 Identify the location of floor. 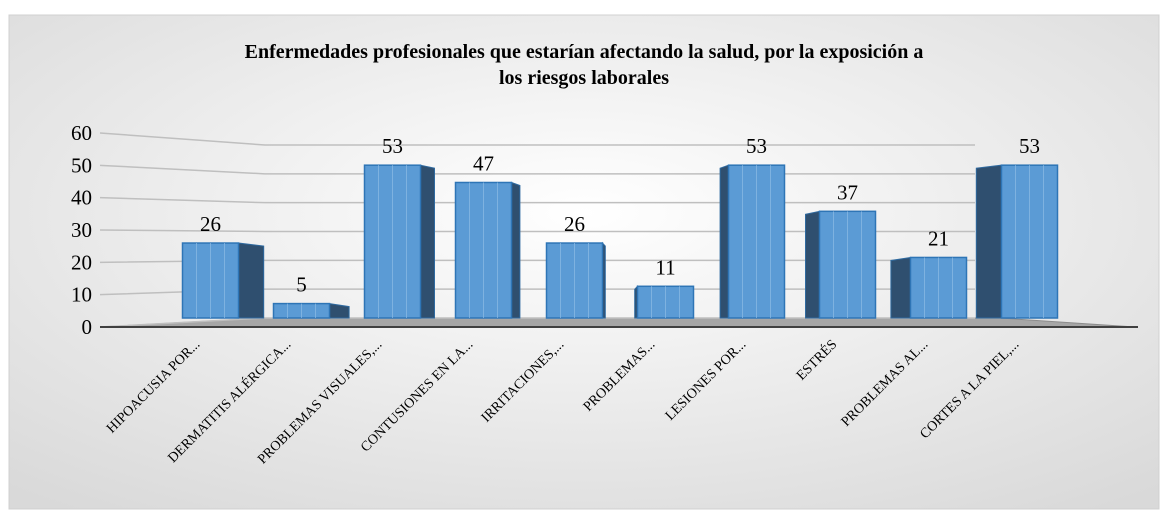
(617, 322).